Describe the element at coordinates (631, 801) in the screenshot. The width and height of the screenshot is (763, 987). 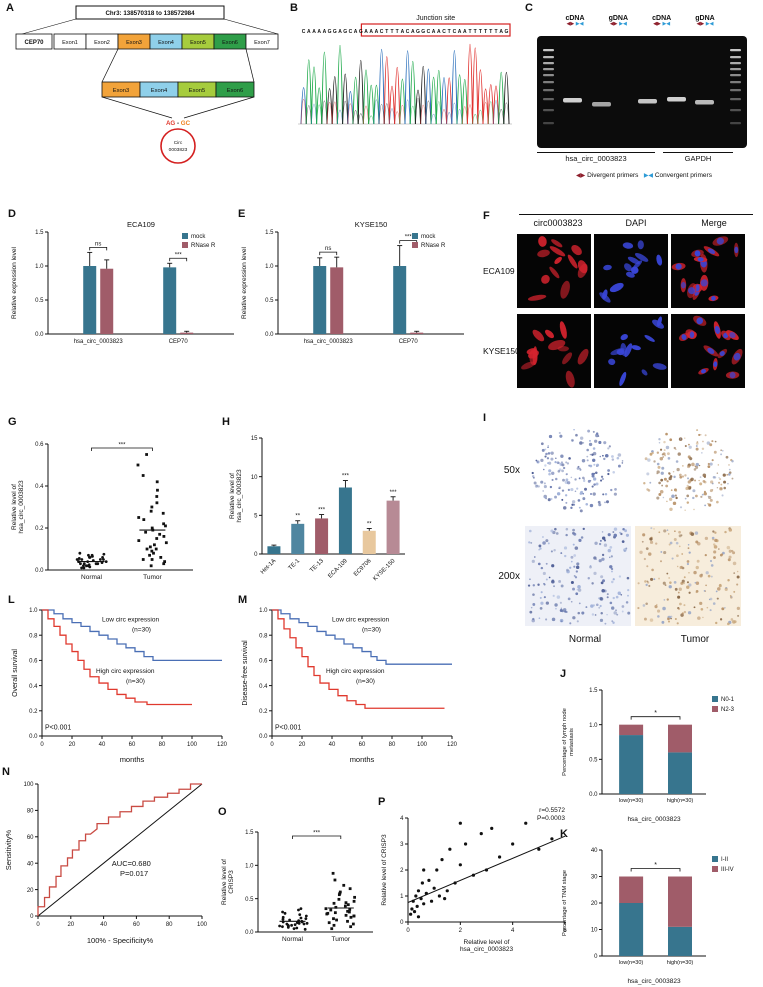
I see `svg-text: low(n=30)` at that location.